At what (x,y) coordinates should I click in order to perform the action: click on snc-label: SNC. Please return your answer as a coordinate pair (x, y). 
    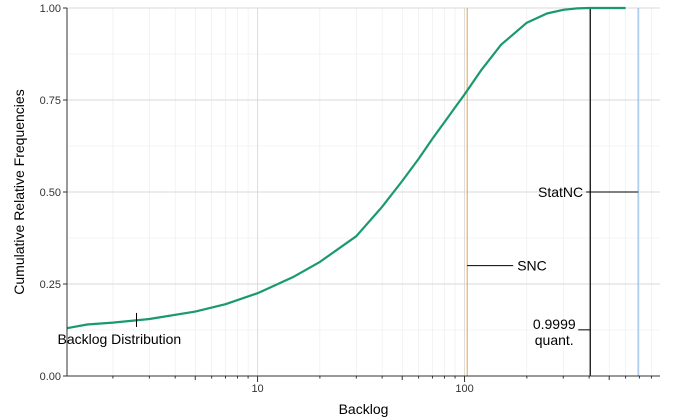
    Looking at the image, I should click on (532, 266).